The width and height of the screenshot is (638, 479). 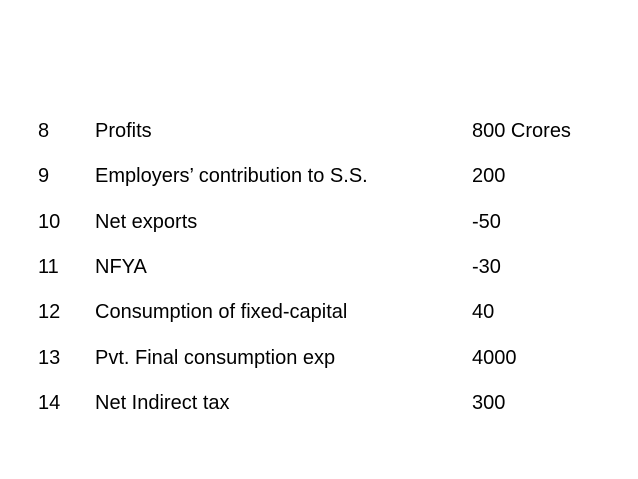 What do you see at coordinates (123, 131) in the screenshot?
I see `item-label: Profits` at bounding box center [123, 131].